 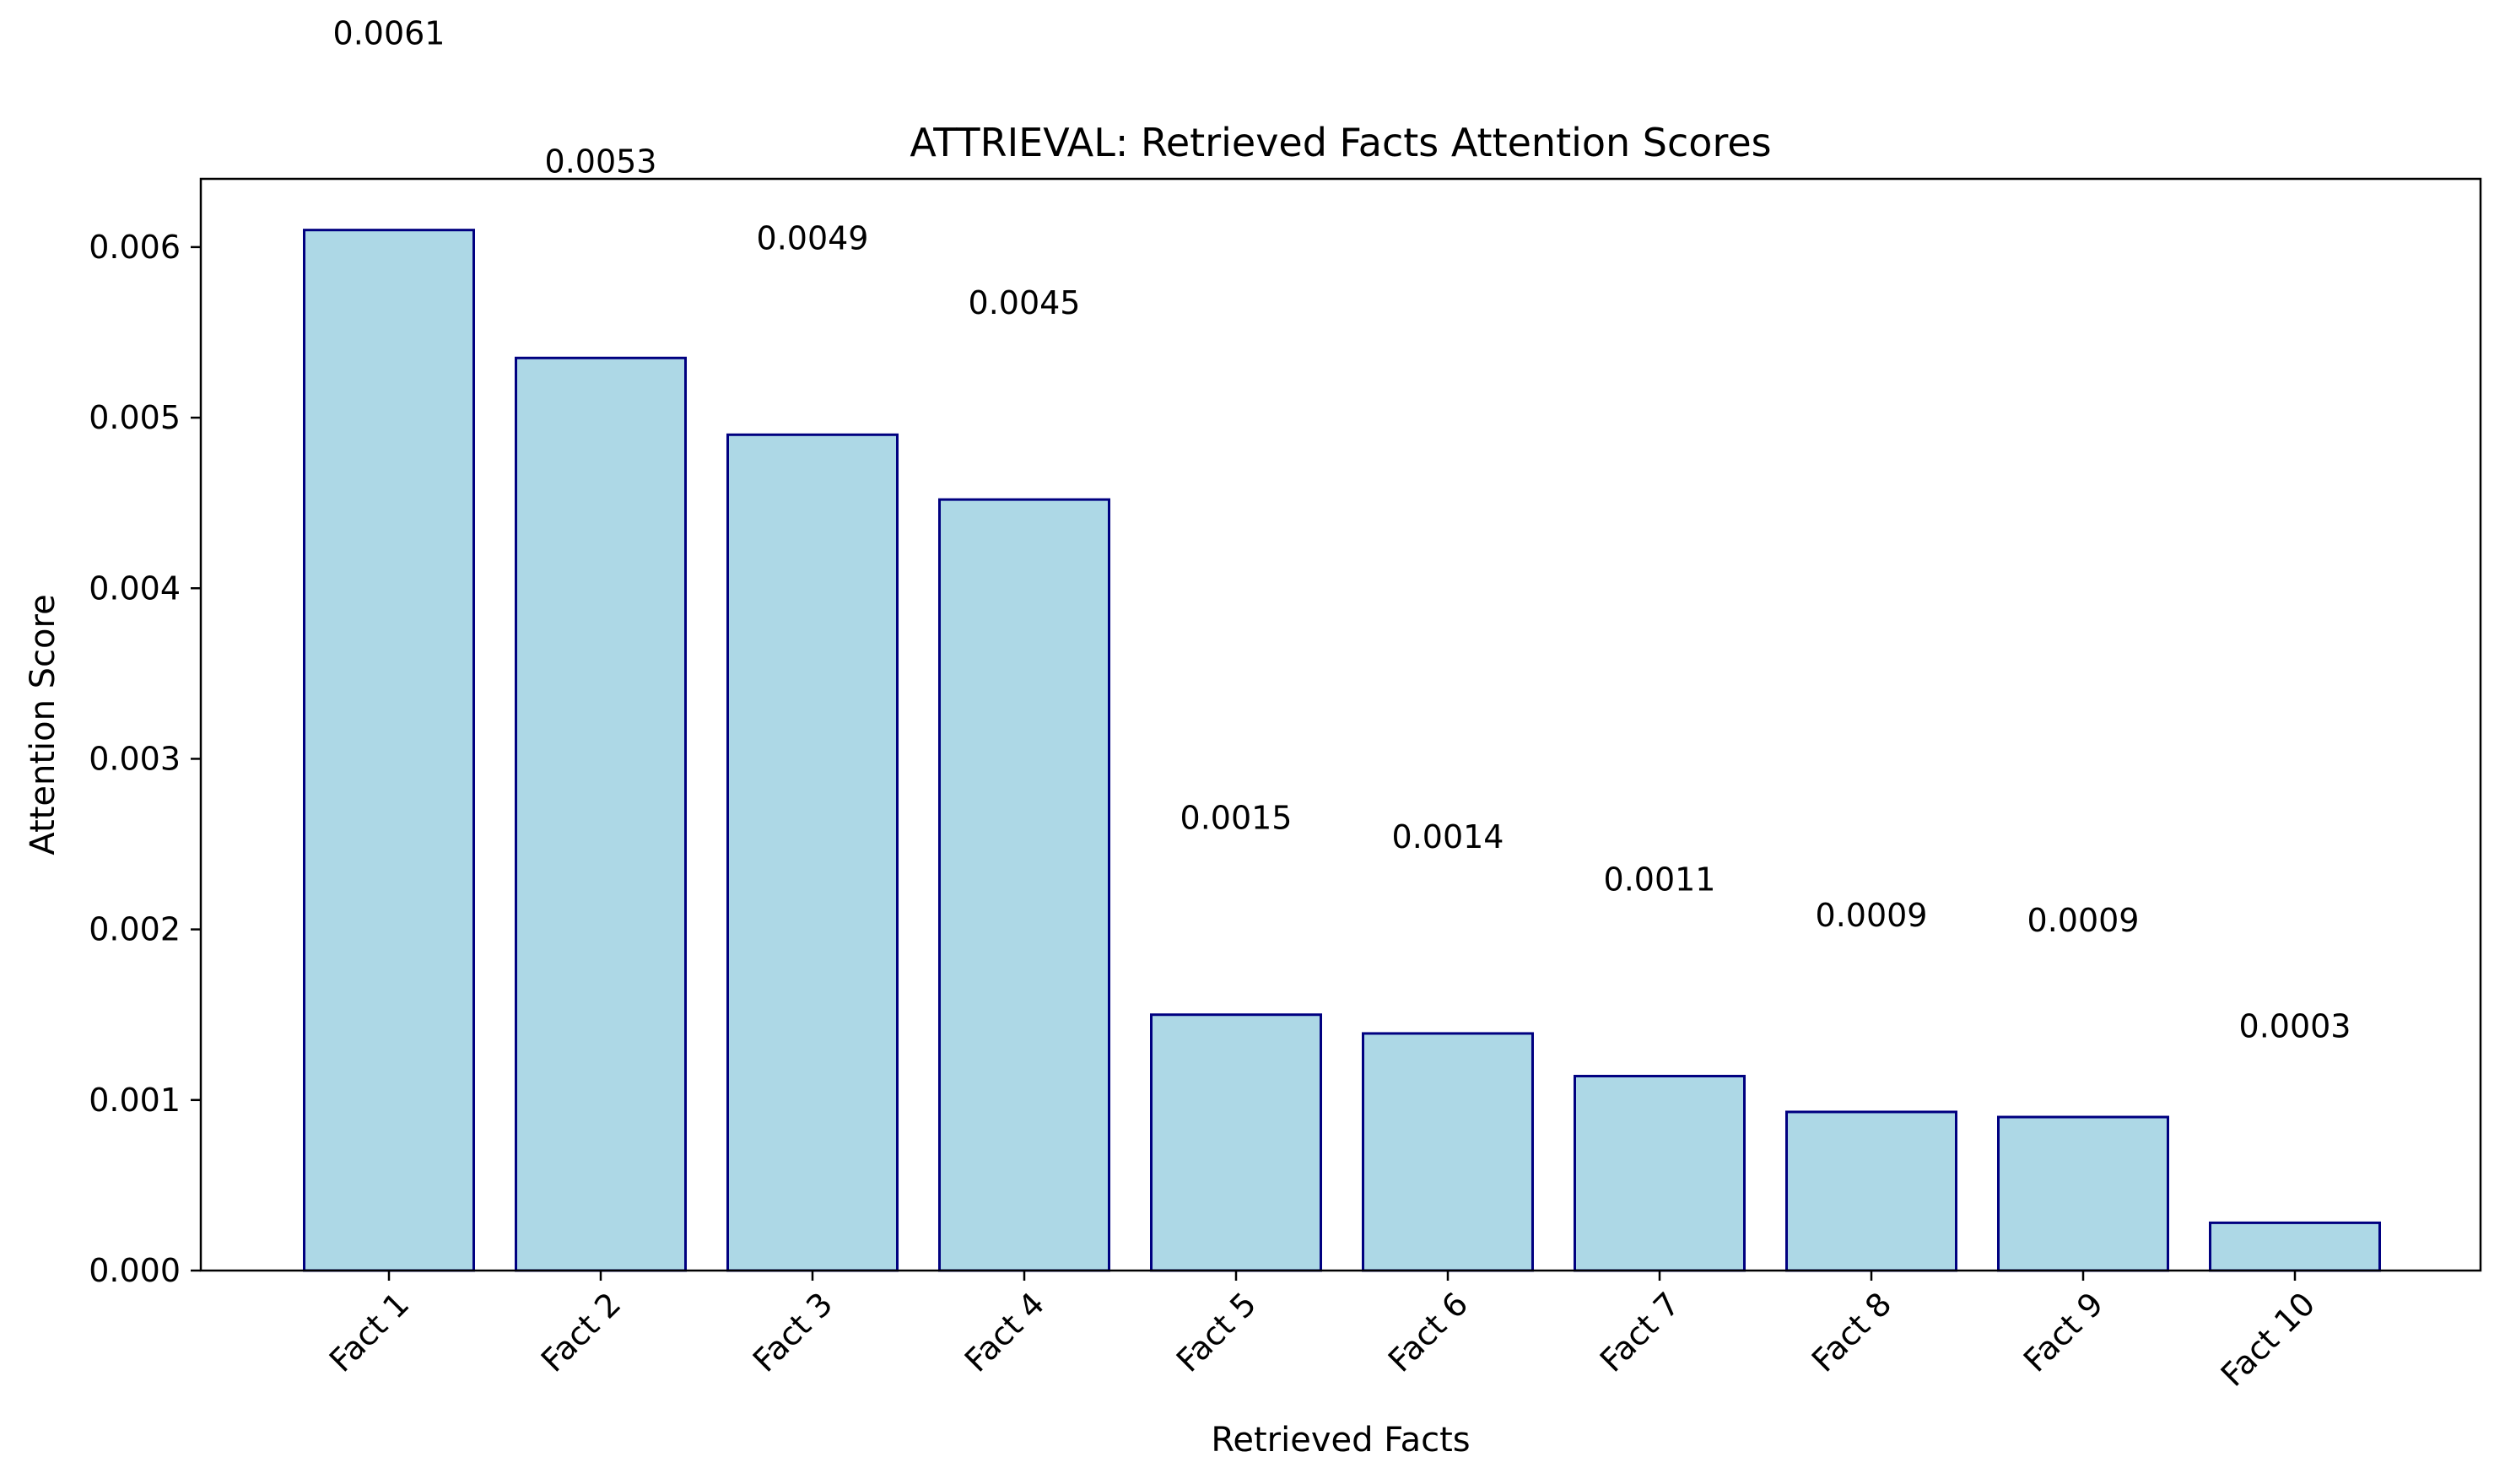 I want to click on x-tick-label-10: Fact 10, so click(x=2268, y=1339).